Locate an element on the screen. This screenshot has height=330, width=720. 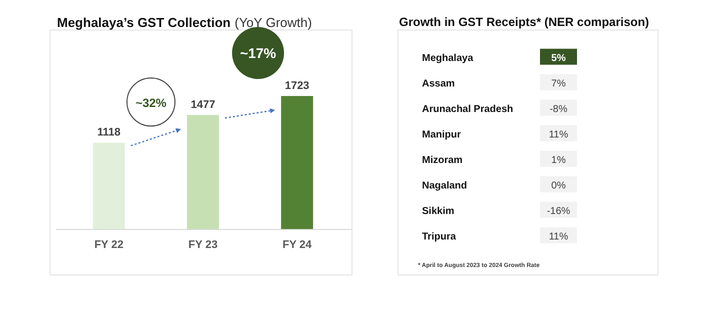
y-tick-label: Manipur is located at coordinates (441, 134).